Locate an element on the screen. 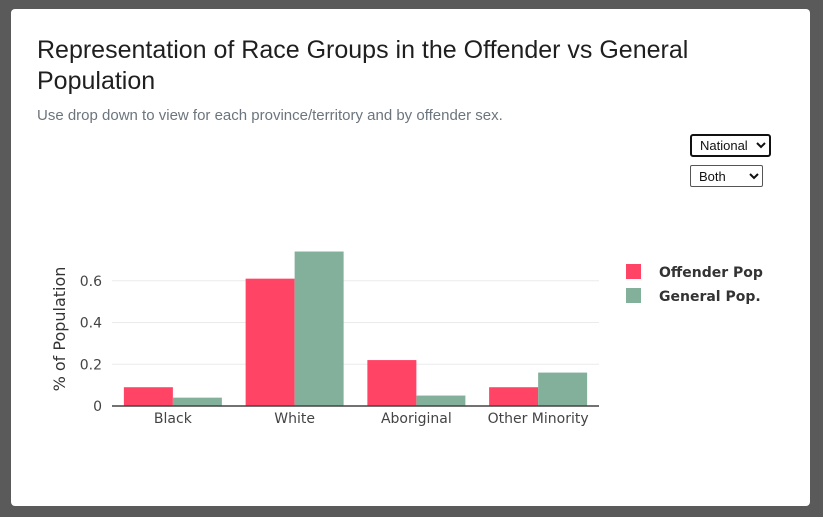 The width and height of the screenshot is (823, 517). x-tick-label: White is located at coordinates (294, 419).